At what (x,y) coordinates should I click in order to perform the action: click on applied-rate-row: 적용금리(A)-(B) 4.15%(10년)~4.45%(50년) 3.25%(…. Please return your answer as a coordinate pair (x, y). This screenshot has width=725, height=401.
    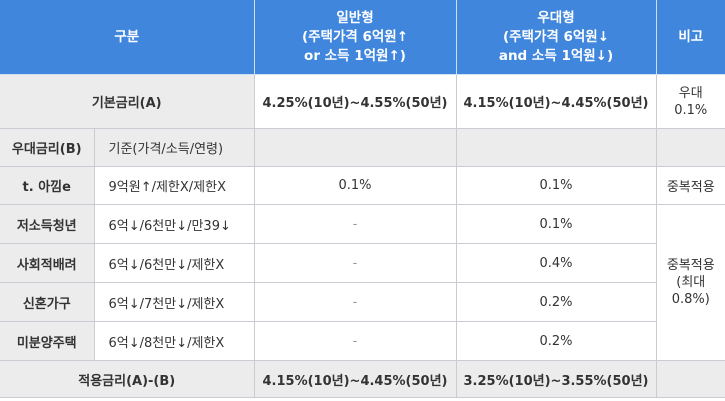
    Looking at the image, I should click on (362, 379).